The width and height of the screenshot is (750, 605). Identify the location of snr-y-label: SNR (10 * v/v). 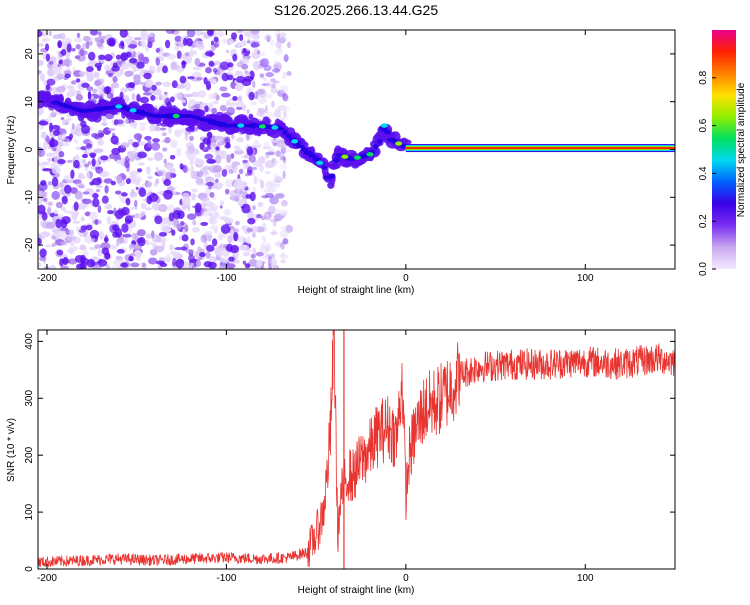
(11, 450).